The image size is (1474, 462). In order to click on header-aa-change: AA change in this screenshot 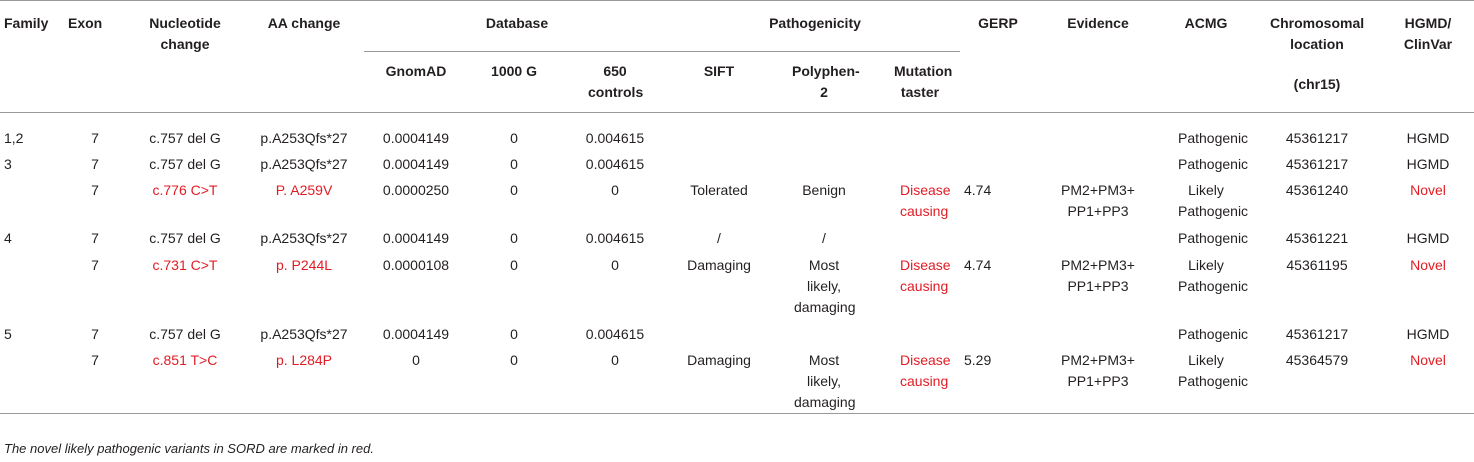, I will do `click(304, 23)`.